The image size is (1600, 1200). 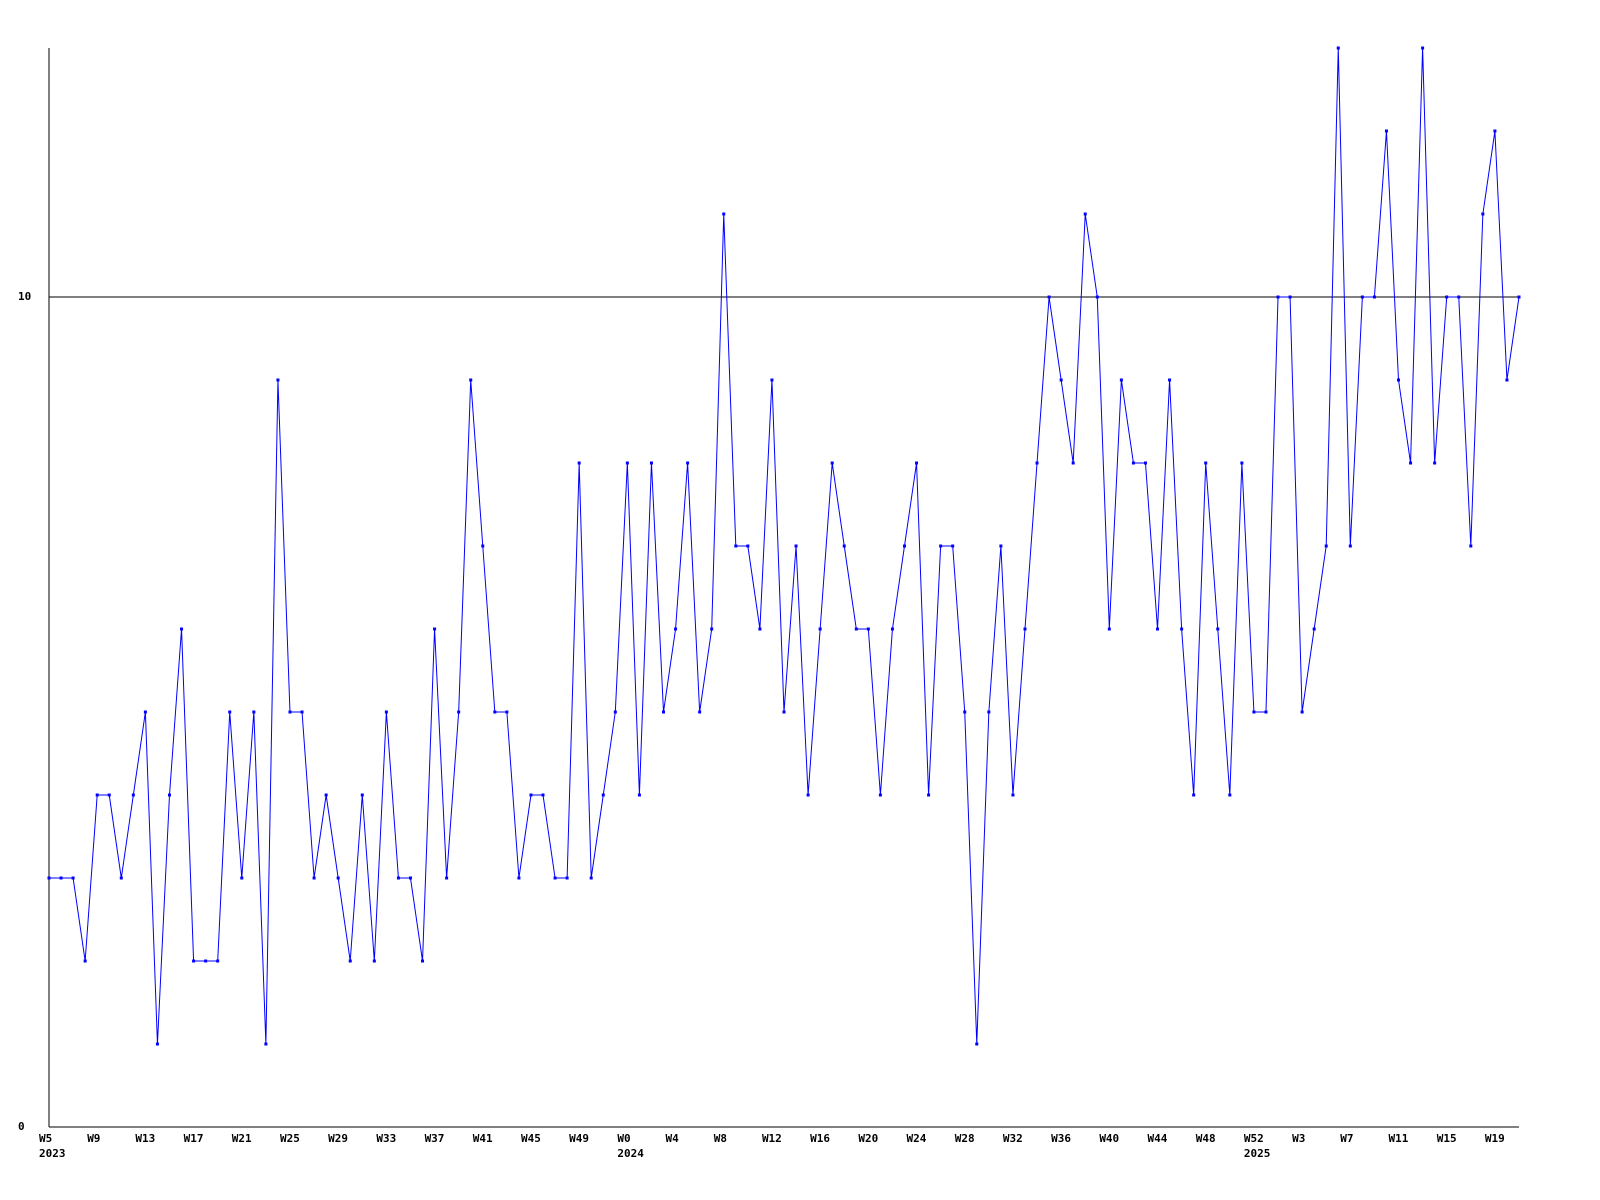 I want to click on x-tick-label: W28, so click(x=965, y=1138).